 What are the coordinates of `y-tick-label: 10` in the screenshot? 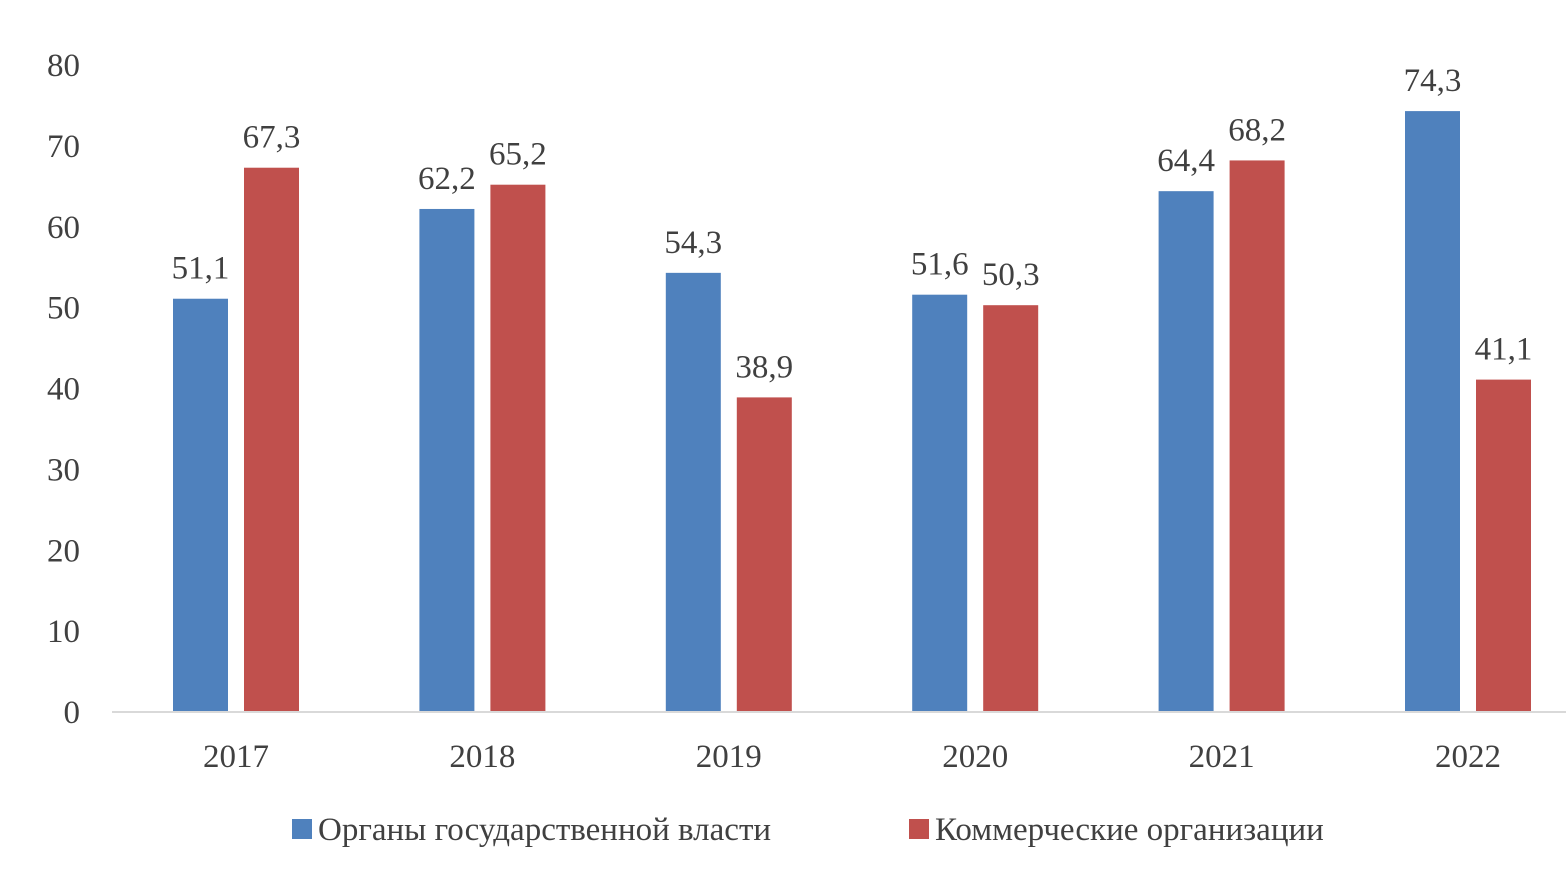 It's located at (63, 632).